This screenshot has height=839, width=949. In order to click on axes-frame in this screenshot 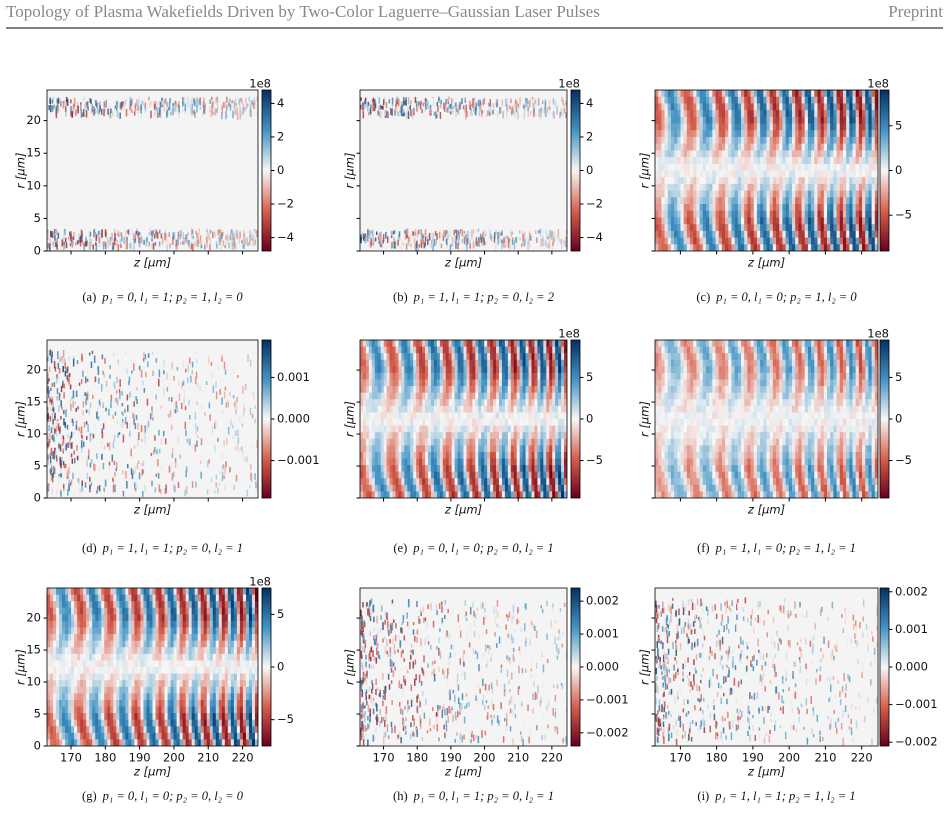, I will do `click(766, 170)`.